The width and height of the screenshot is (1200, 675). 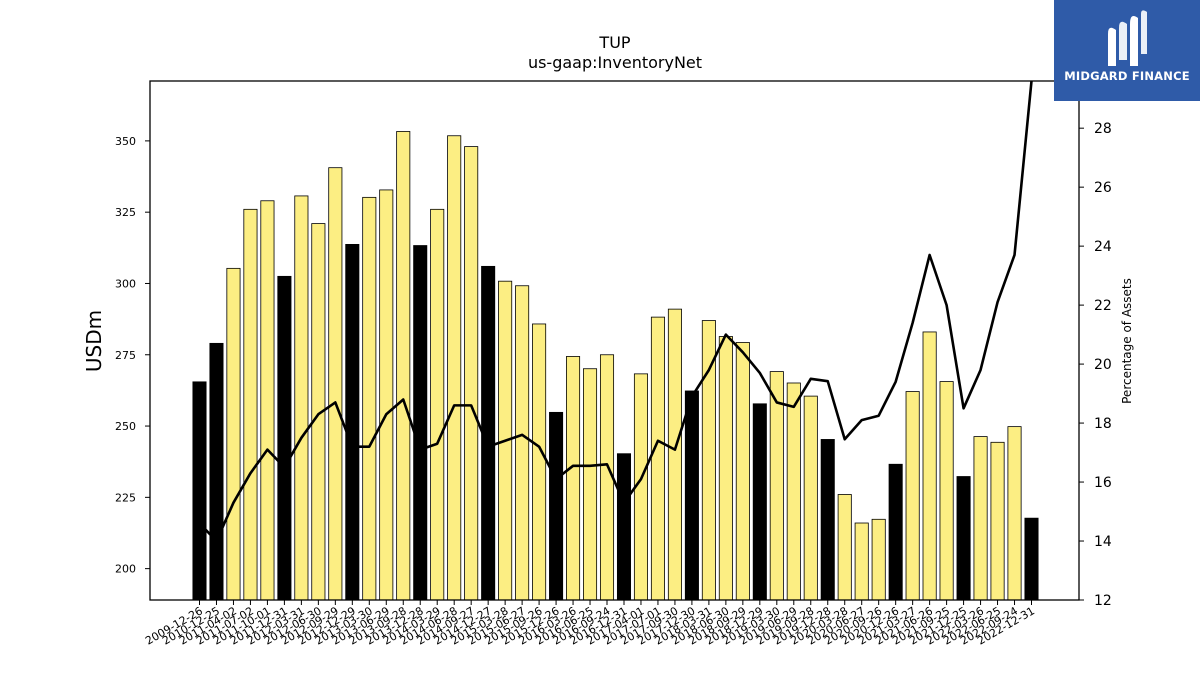 I want to click on y-axis-label: USDm, so click(x=94, y=341).